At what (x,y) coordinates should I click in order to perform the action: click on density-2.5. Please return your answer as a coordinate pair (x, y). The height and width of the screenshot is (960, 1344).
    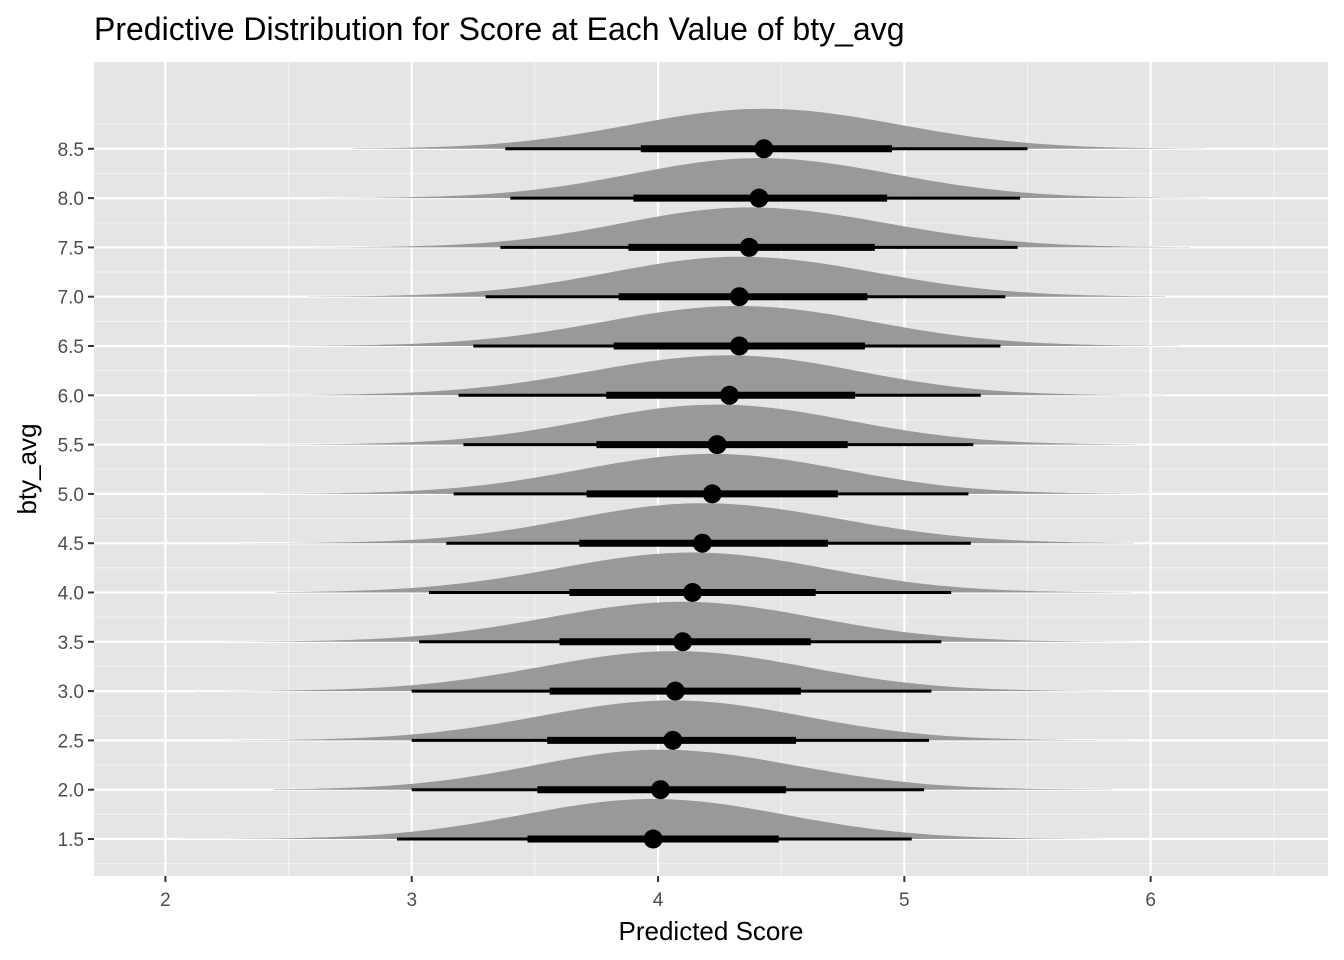
    Looking at the image, I should click on (685, 720).